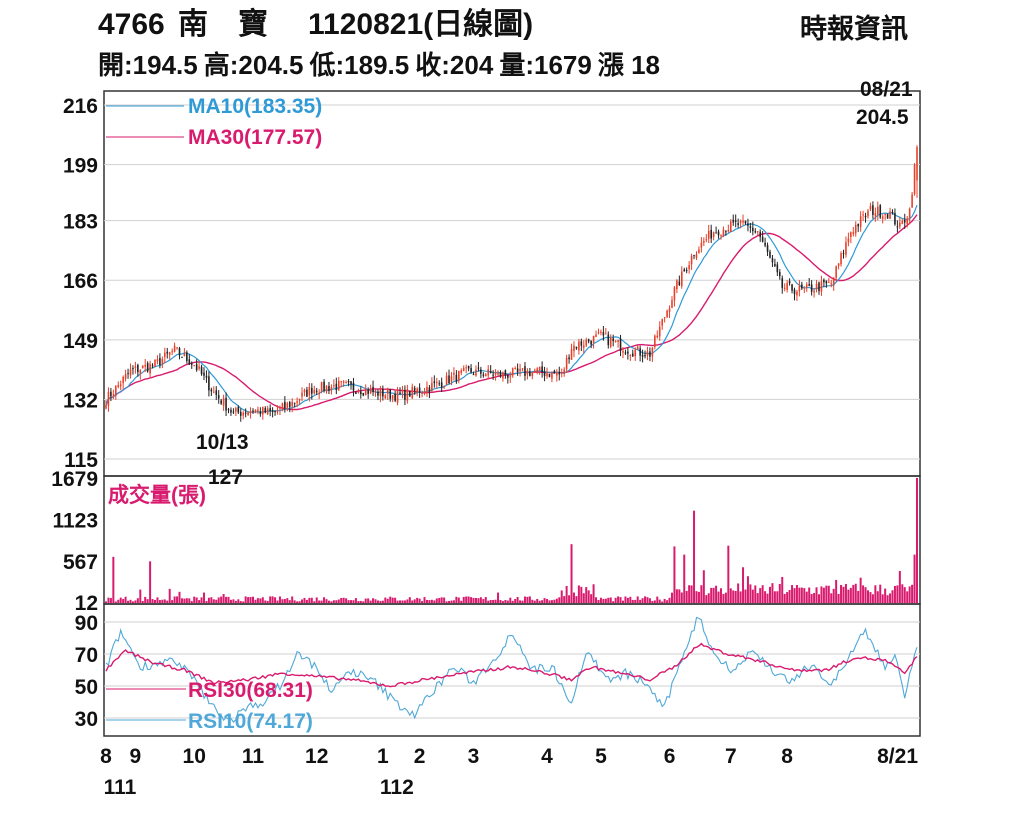 The width and height of the screenshot is (1024, 819). Describe the element at coordinates (80, 106) in the screenshot. I see `price-y-tick: 216` at that location.